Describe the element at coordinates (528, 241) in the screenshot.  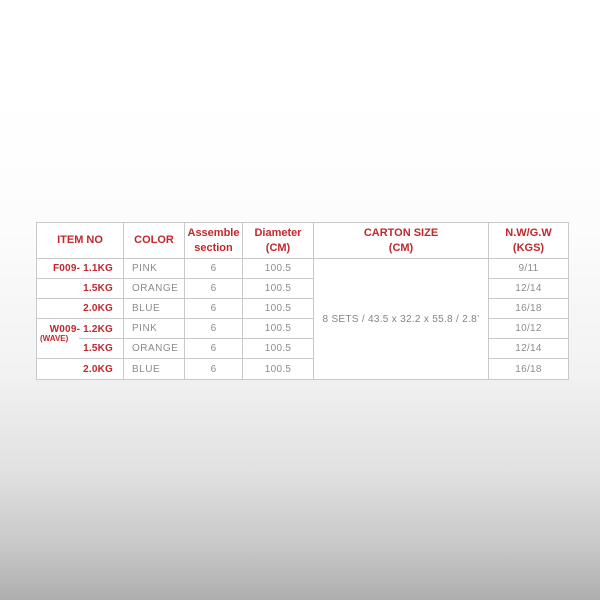
I see `col-header-nw-gw: N.W/G.W (KGS)` at that location.